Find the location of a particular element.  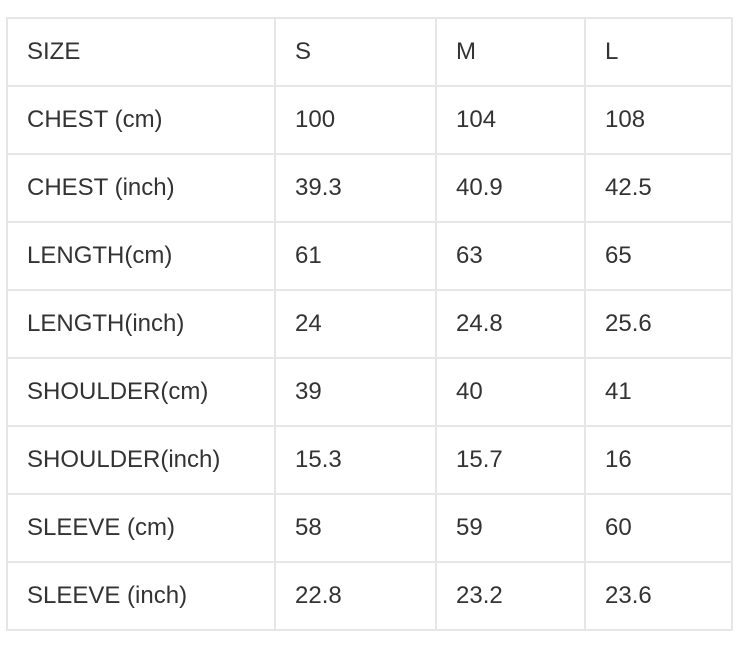

header-row: SIZE S M L is located at coordinates (369, 52).